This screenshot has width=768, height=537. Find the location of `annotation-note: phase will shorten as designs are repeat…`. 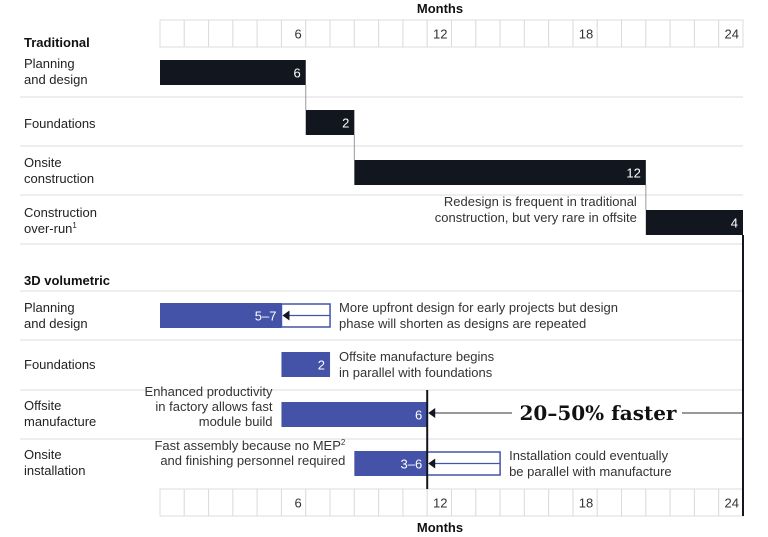

annotation-note: phase will shorten as designs are repeat… is located at coordinates (462, 323).